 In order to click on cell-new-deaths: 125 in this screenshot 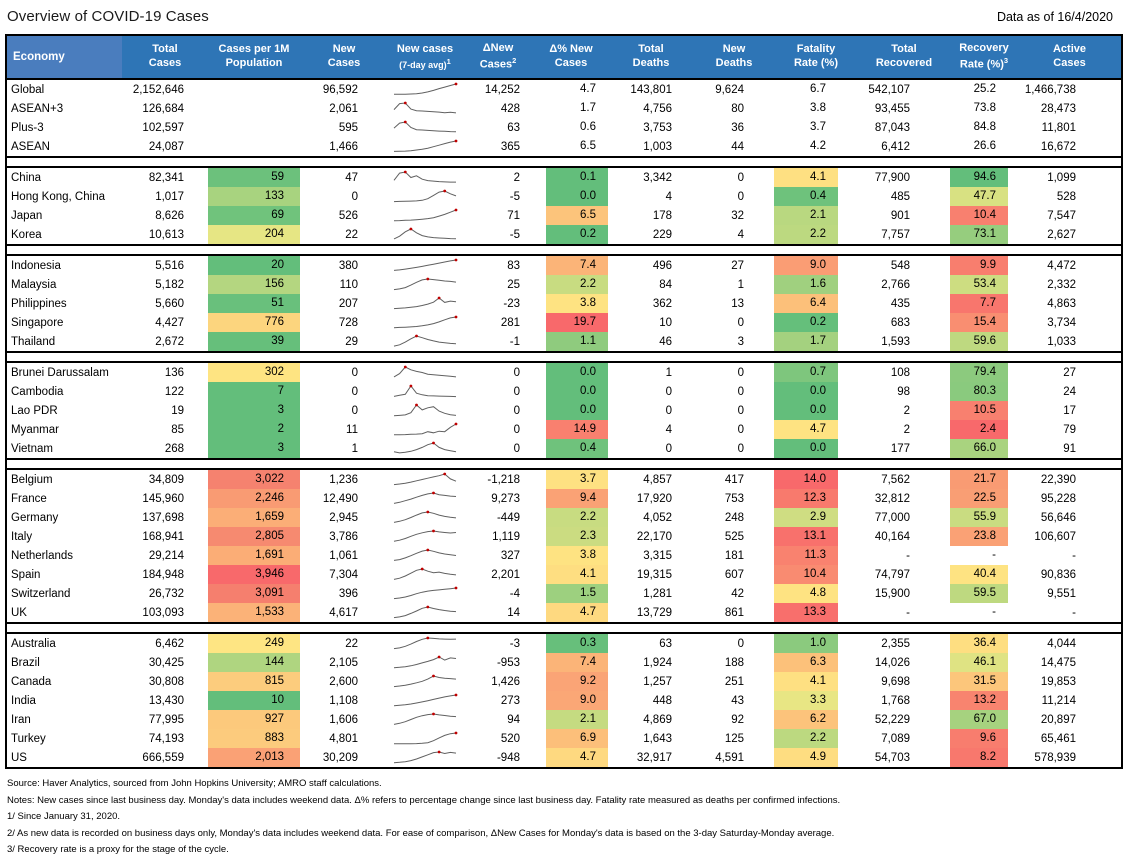, I will do `click(734, 738)`.